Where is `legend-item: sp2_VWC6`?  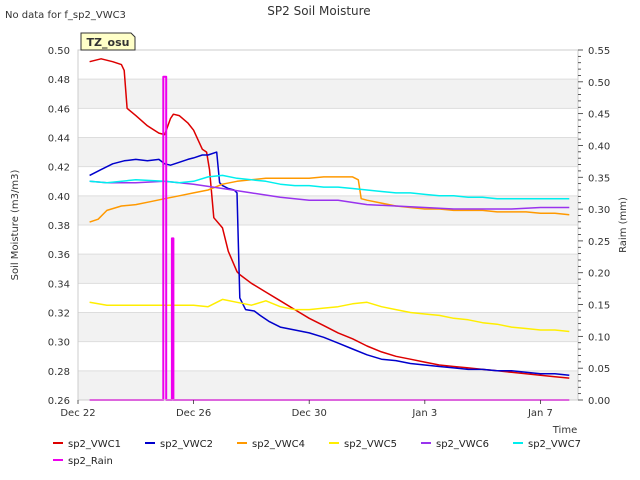
legend-item: sp2_VWC6 is located at coordinates (455, 444).